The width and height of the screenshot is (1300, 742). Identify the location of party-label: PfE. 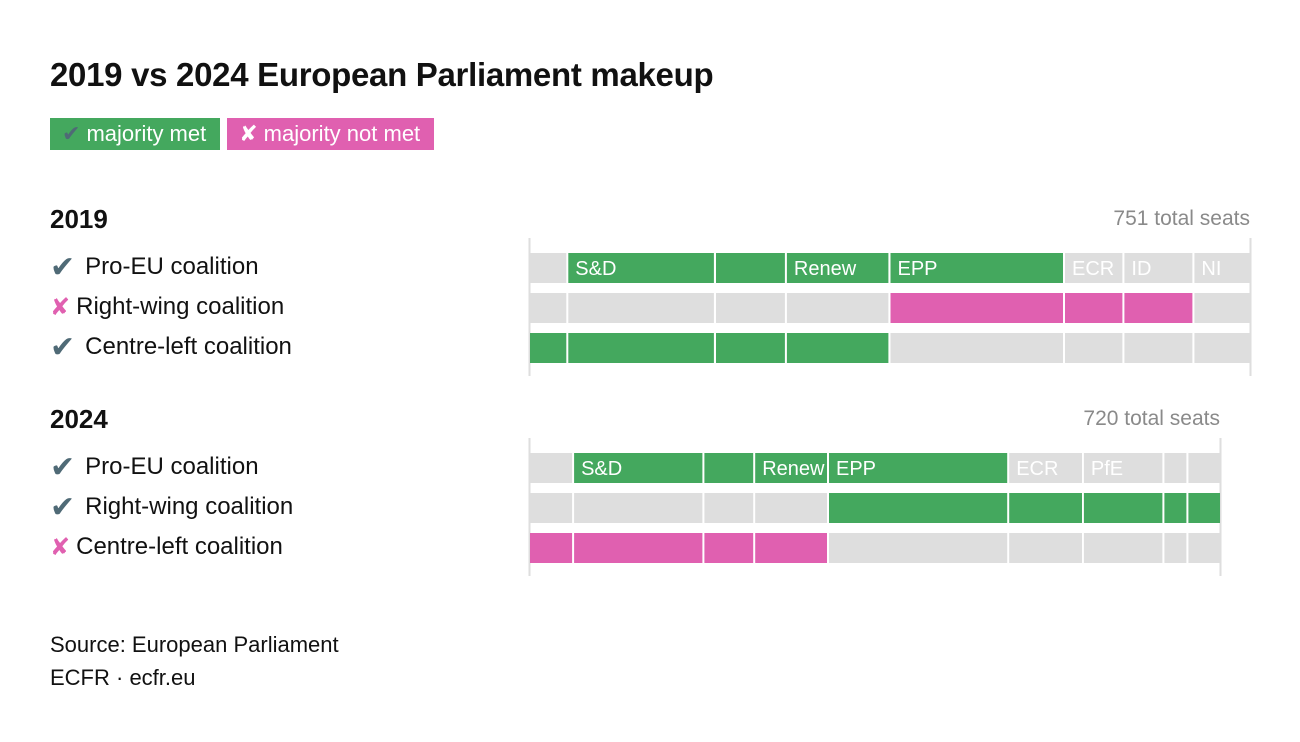
(1107, 469).